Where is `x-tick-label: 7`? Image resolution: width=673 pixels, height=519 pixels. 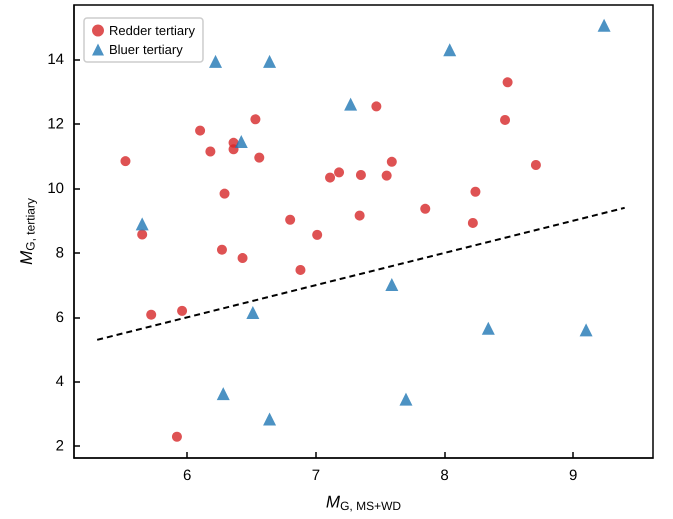
x-tick-label: 7 is located at coordinates (316, 475).